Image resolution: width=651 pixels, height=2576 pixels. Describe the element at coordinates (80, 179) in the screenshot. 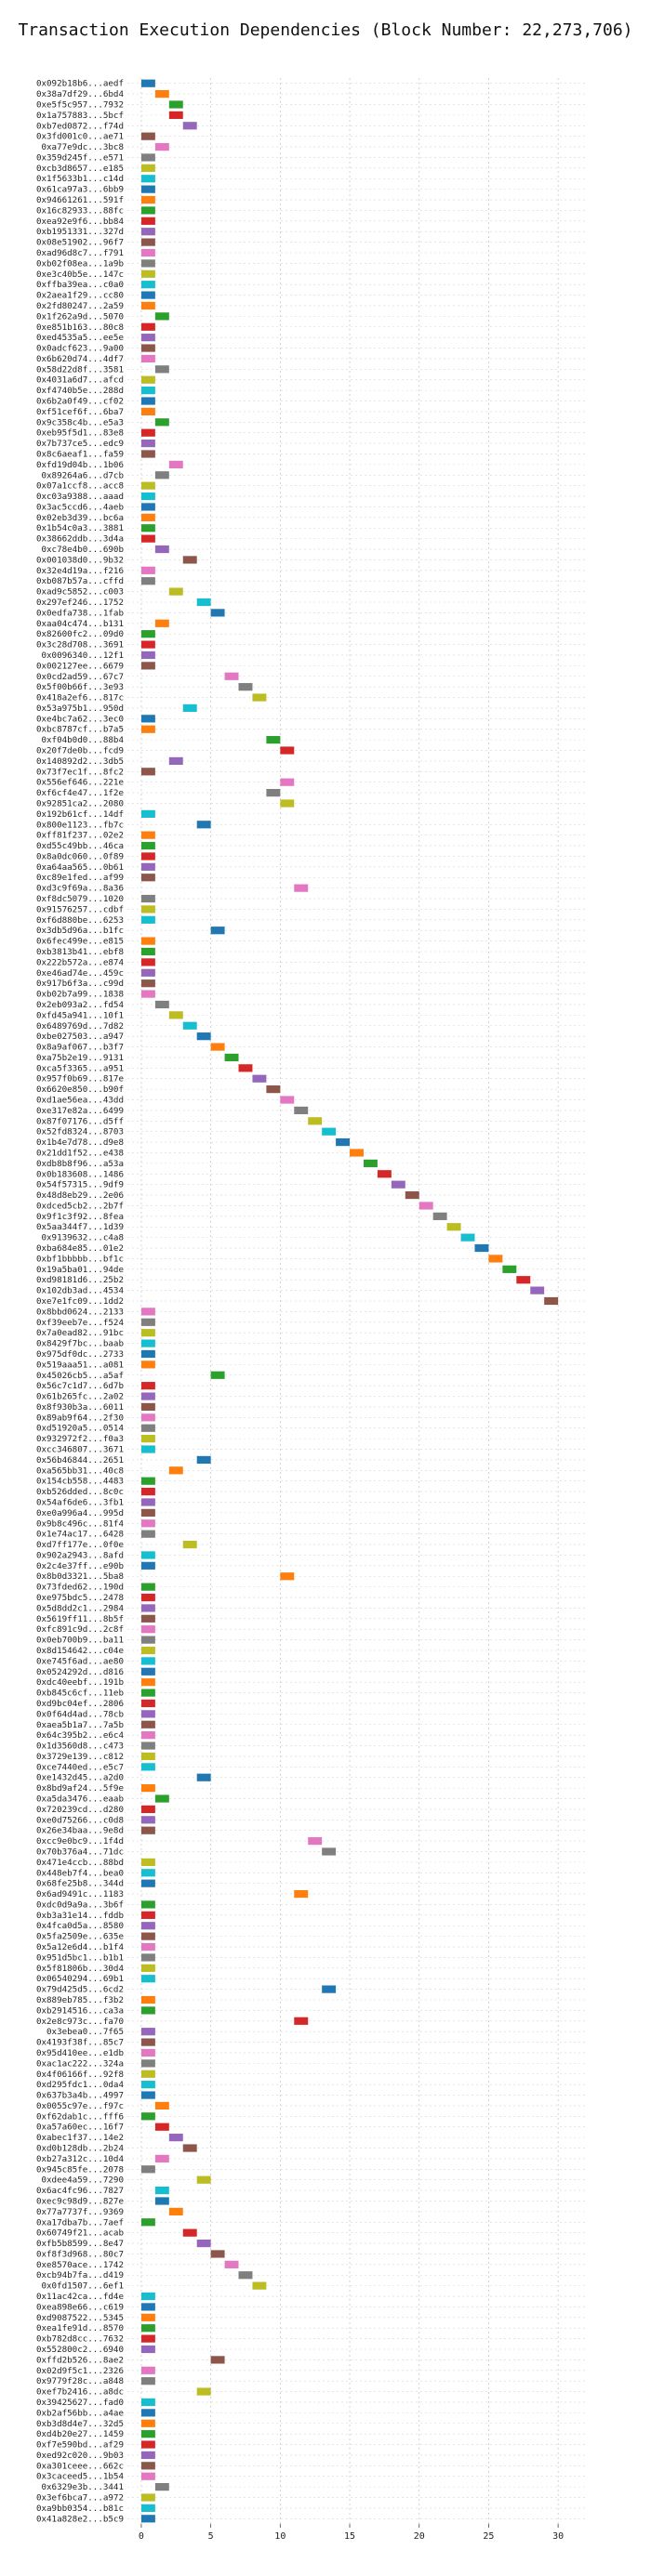

I see `y-tick-label: 0x1f5633b1...c14d` at that location.